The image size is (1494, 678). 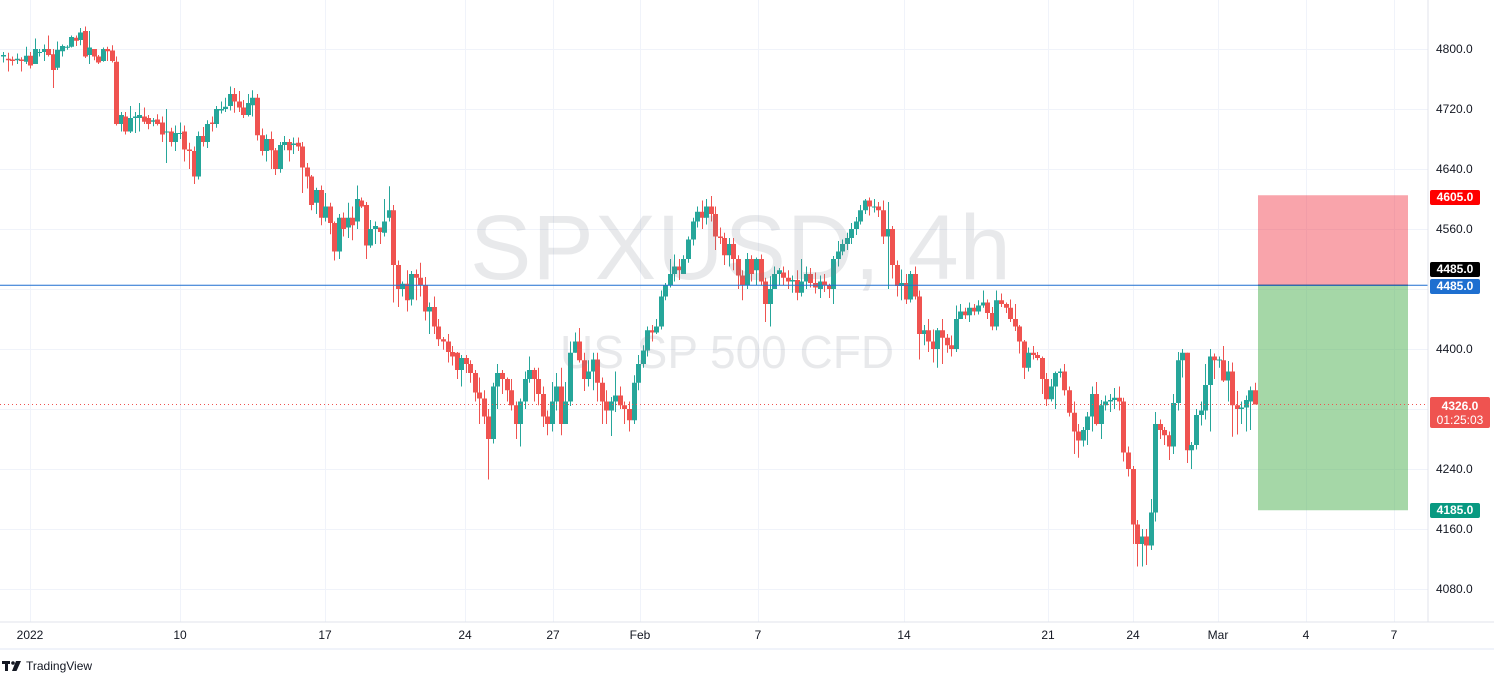 What do you see at coordinates (1333, 398) in the screenshot?
I see `take-profit-zone` at bounding box center [1333, 398].